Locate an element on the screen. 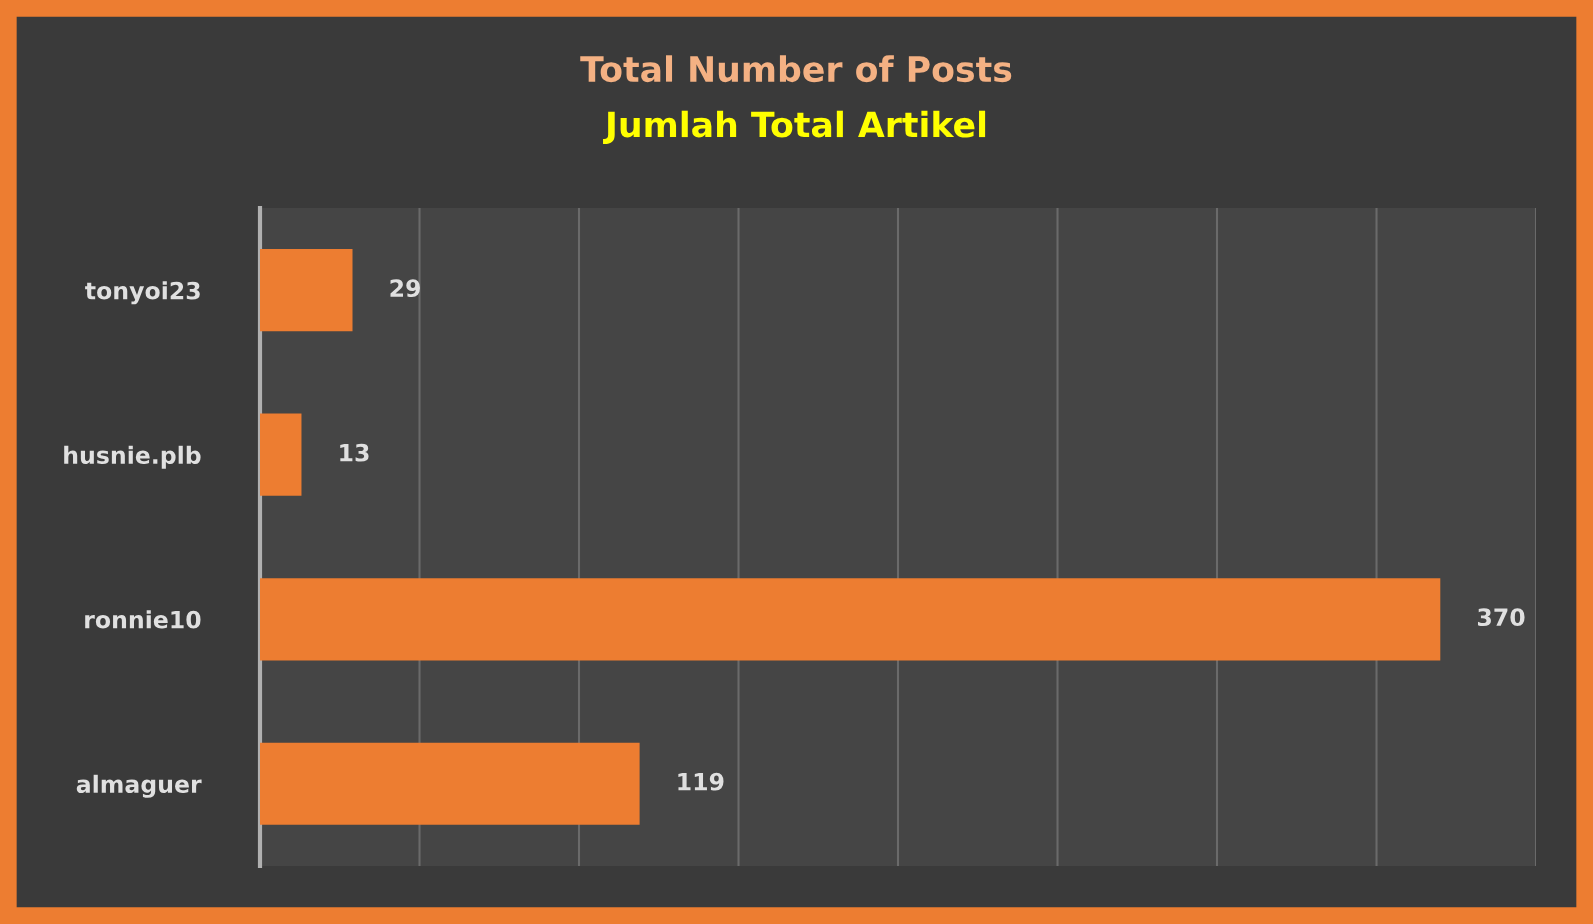 The width and height of the screenshot is (1593, 924). y-tick-label: husnie.plb is located at coordinates (132, 457).